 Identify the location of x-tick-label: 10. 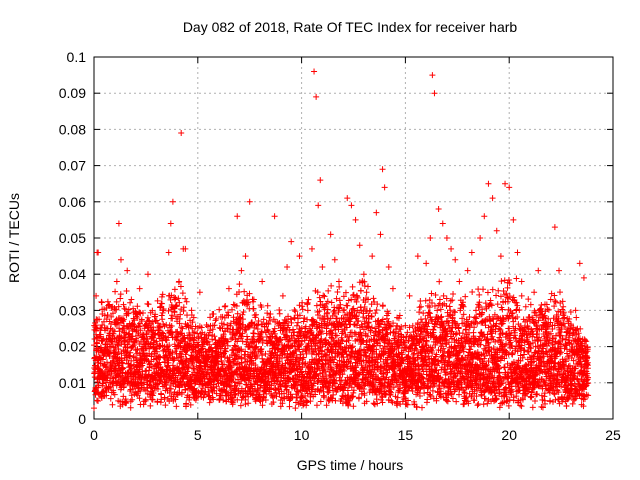
(302, 435).